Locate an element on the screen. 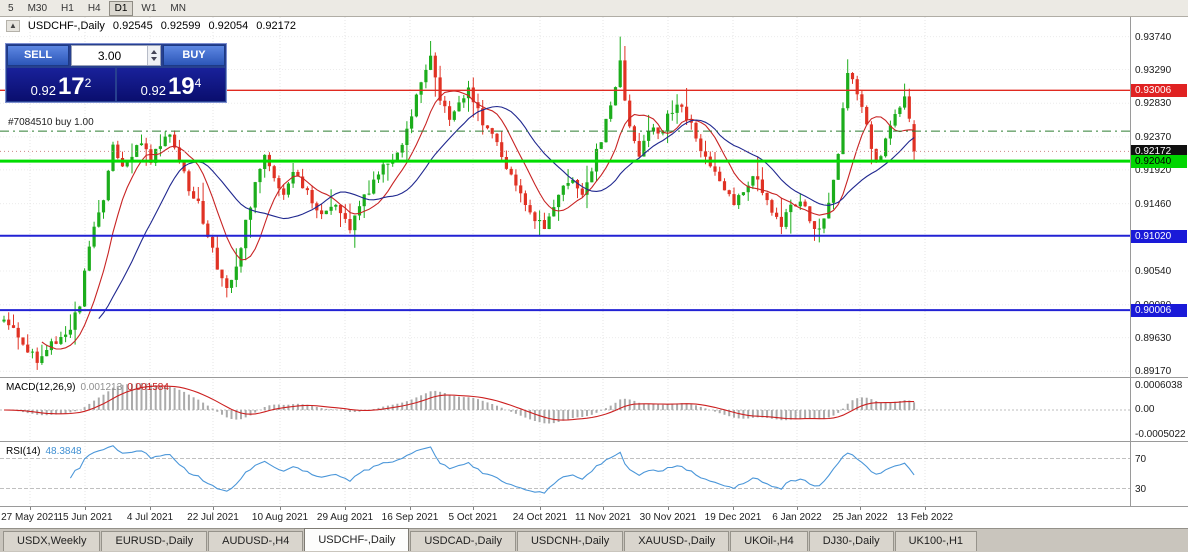  chart-tab-audusd-h4: AUDUSD-,H4 is located at coordinates (256, 541).